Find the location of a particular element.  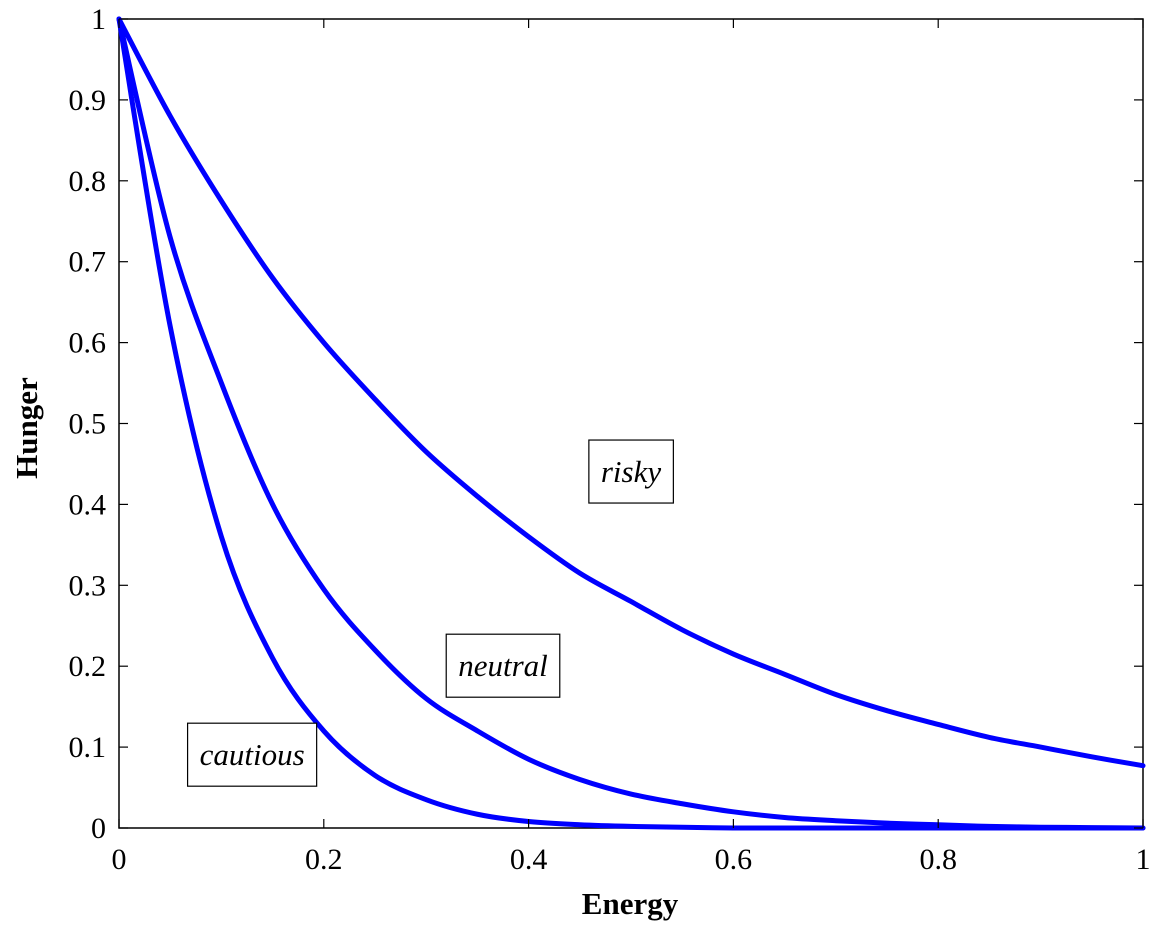

annotation-label: risky is located at coordinates (631, 471).